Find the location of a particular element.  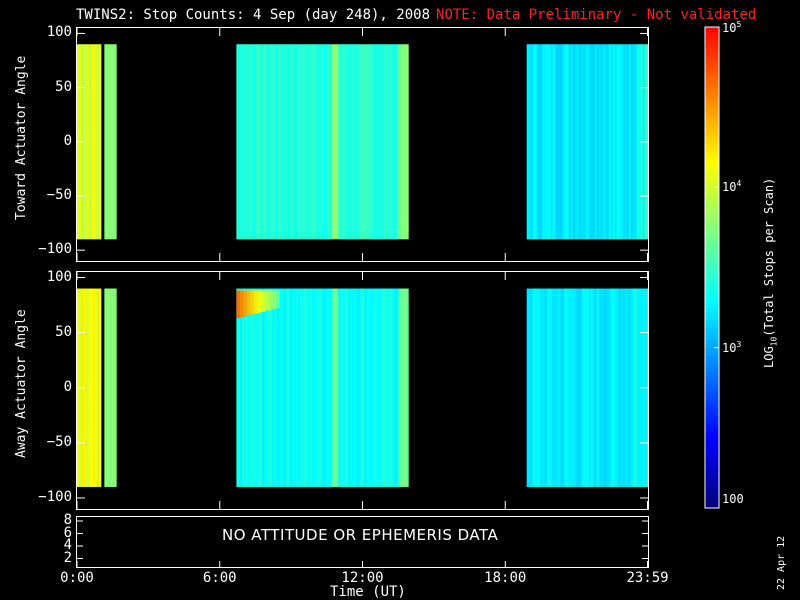

x-tick-label: 23:59 is located at coordinates (647, 578).